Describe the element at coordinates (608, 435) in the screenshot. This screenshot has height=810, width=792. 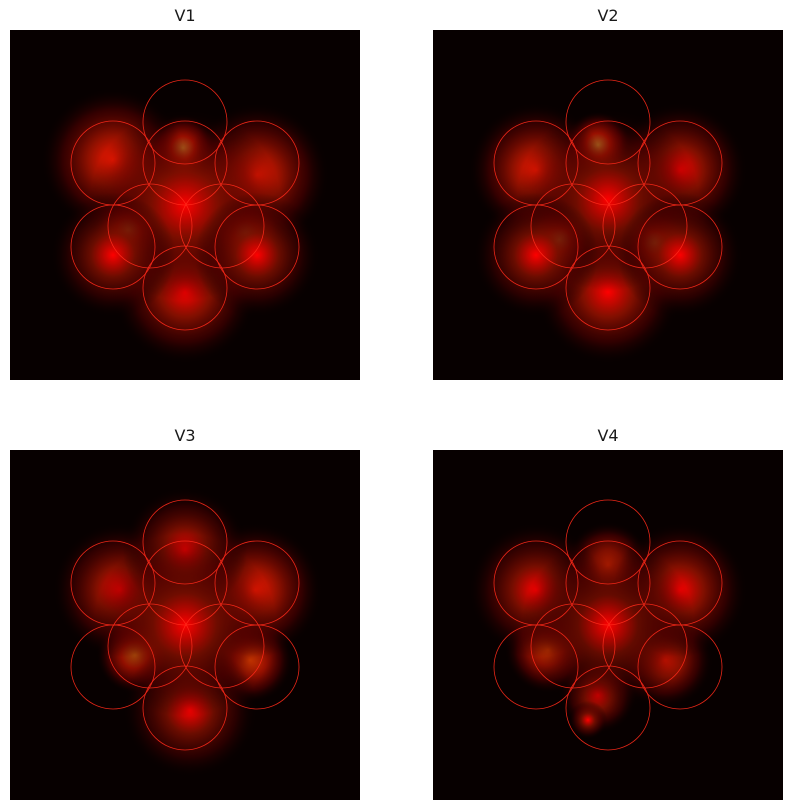
I see `panel-title-v4: V4` at that location.